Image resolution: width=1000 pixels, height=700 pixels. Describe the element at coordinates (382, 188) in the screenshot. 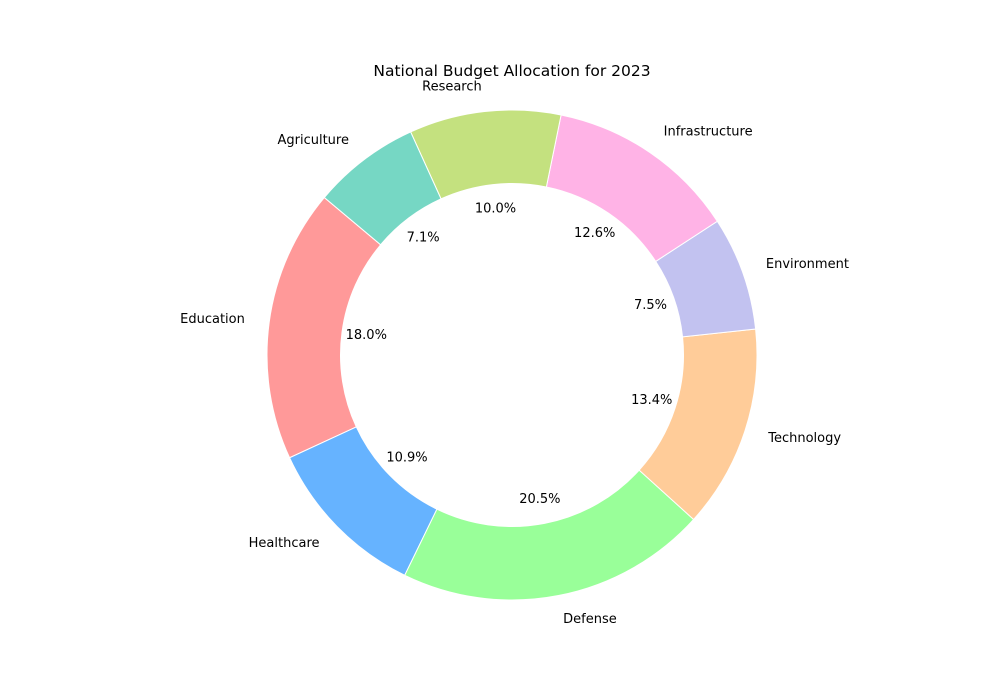

I see `slice-agriculture` at that location.